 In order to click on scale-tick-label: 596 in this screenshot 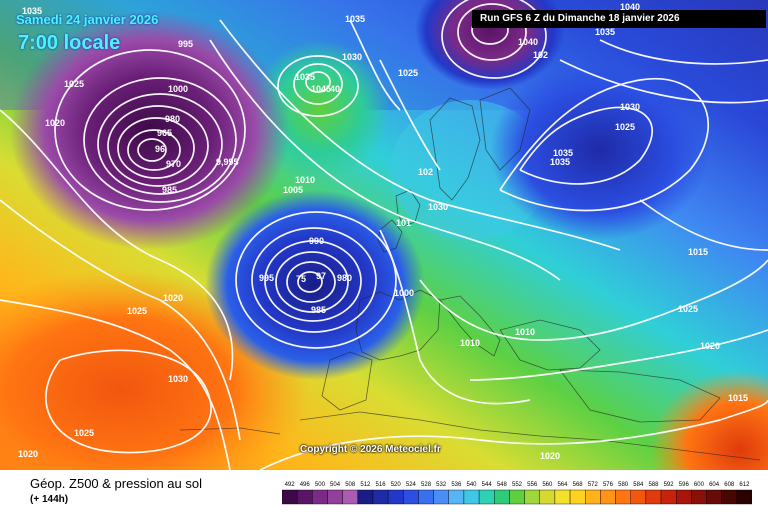, I will do `click(684, 485)`.